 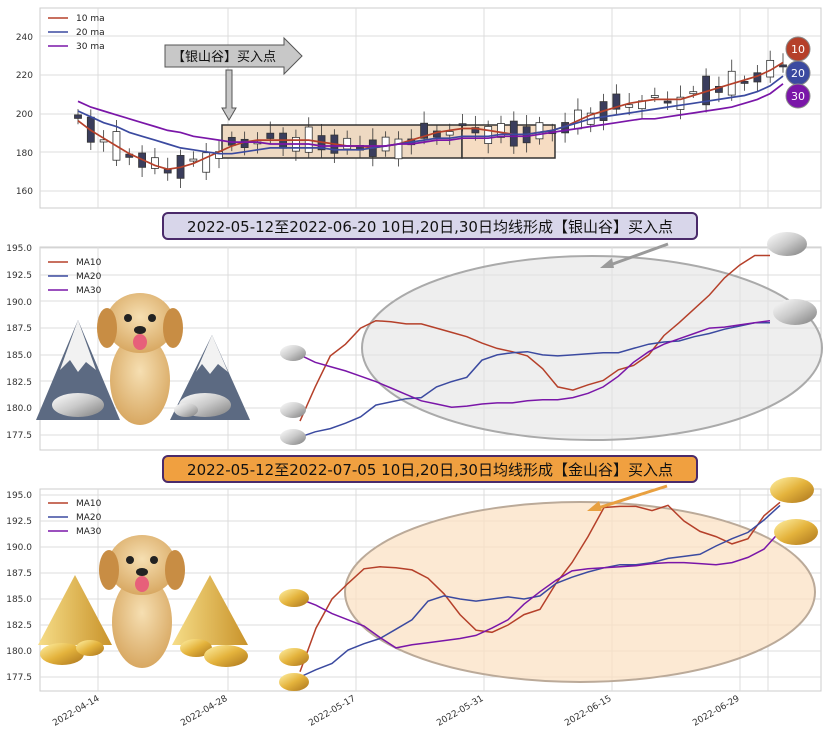 I want to click on mountain-right-snow, so click(x=212, y=354).